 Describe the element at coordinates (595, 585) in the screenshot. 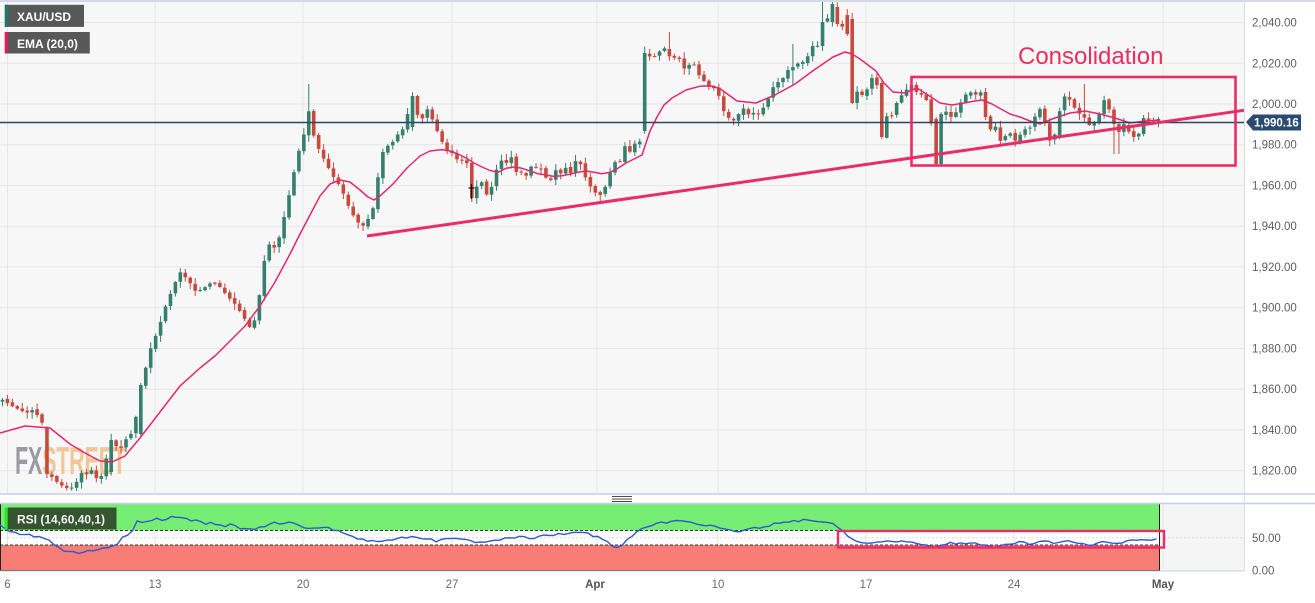

I see `svg-text: Apr` at that location.